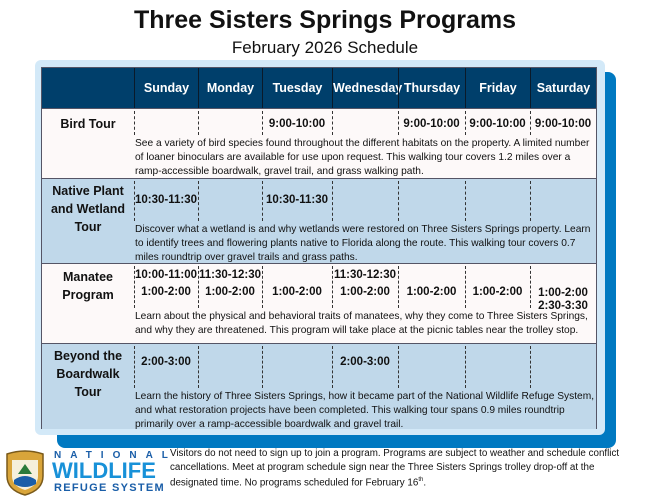 Image resolution: width=650 pixels, height=502 pixels. What do you see at coordinates (421, 480) in the screenshot?
I see `footer-sup: th` at bounding box center [421, 480].